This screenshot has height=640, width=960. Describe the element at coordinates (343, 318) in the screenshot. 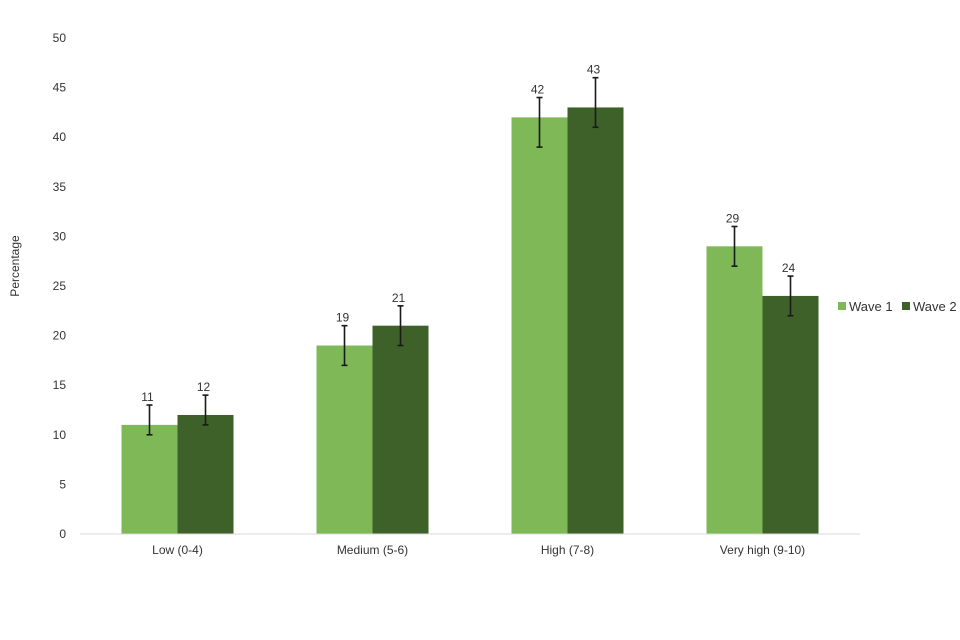

I see `data-label: 19` at that location.